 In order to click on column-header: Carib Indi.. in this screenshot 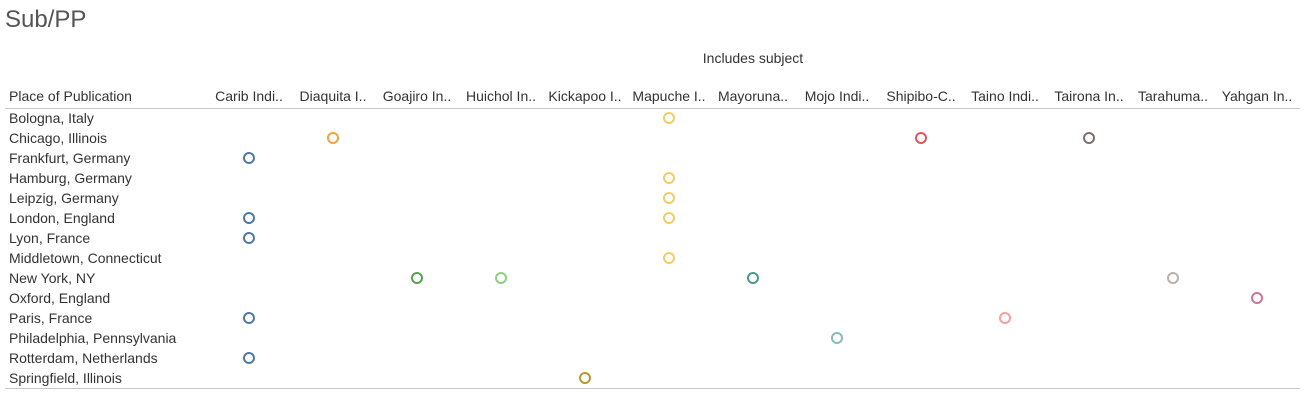, I will do `click(249, 96)`.